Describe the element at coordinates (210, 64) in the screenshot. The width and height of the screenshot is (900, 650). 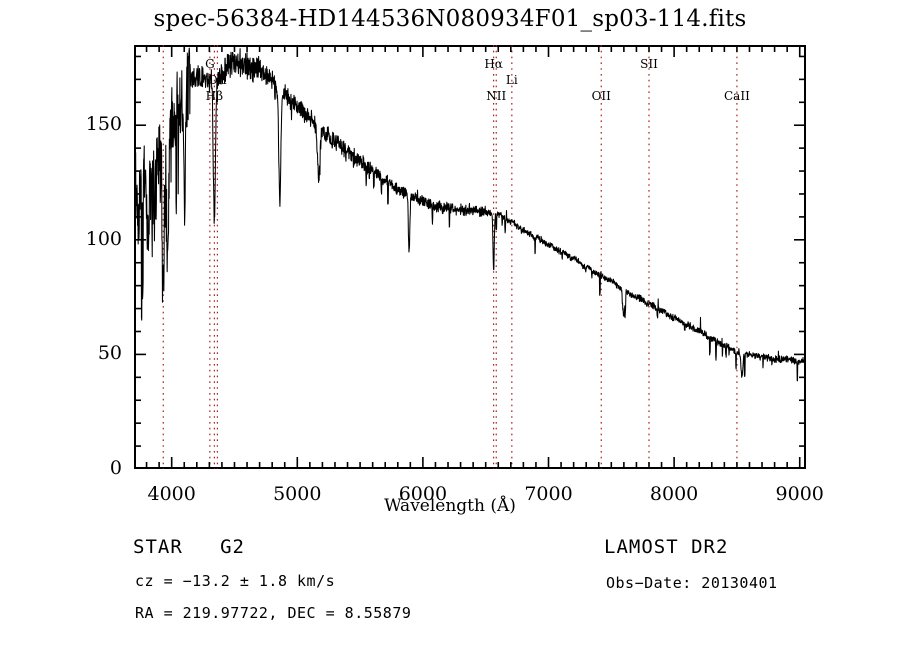
I see `line-label-G-band: G` at that location.